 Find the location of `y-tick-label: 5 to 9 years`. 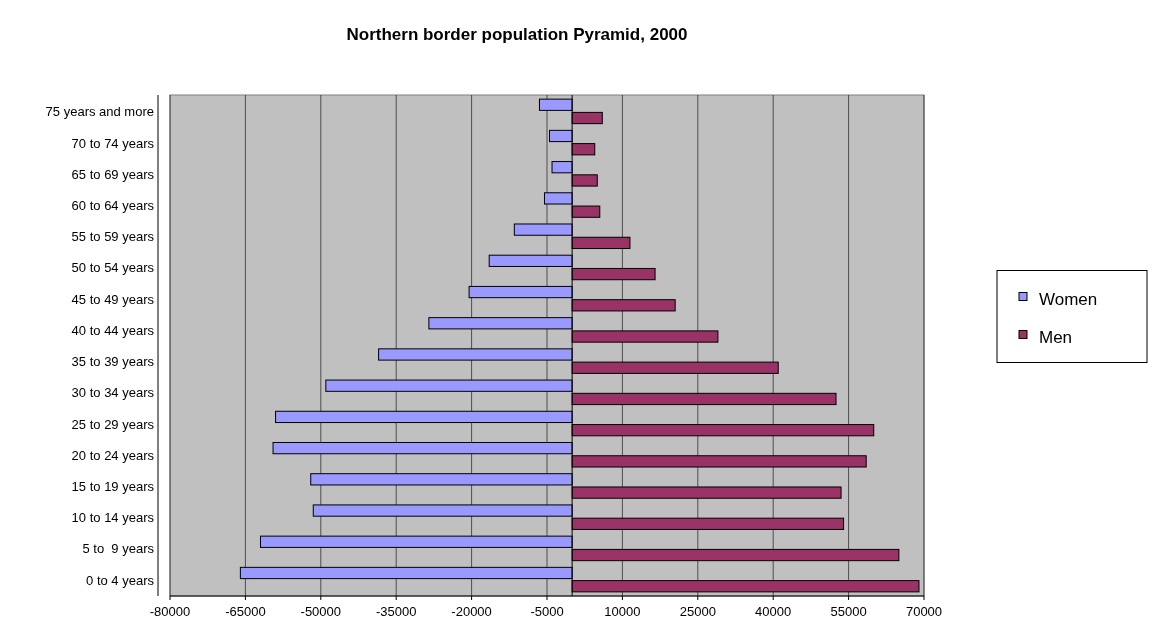

y-tick-label: 5 to 9 years is located at coordinates (118, 549).